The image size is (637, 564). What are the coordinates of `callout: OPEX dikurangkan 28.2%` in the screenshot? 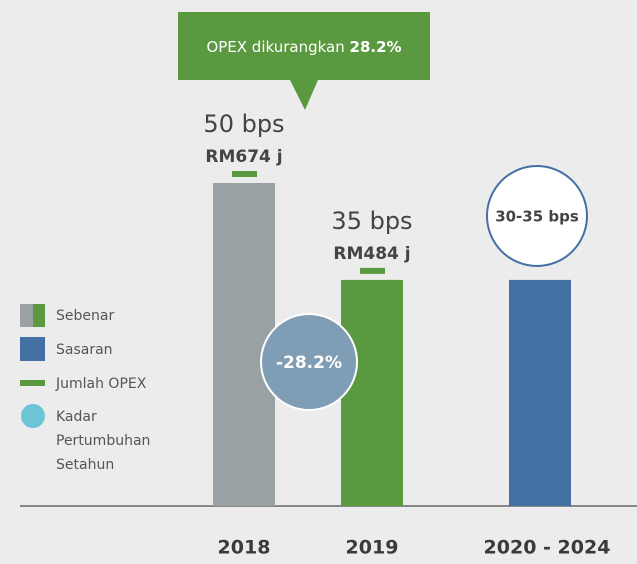 It's located at (304, 61).